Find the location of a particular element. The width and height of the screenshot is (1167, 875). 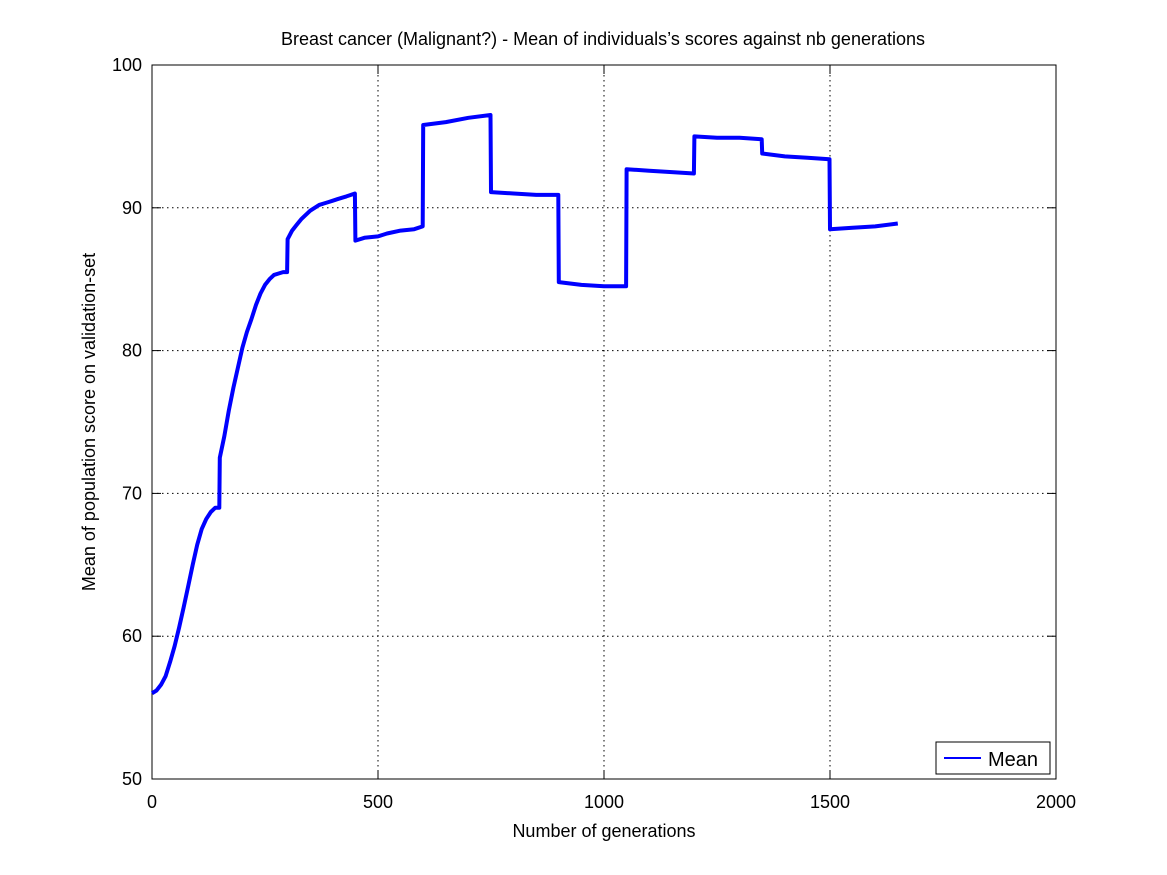

y-tick-label: 100 is located at coordinates (127, 65).